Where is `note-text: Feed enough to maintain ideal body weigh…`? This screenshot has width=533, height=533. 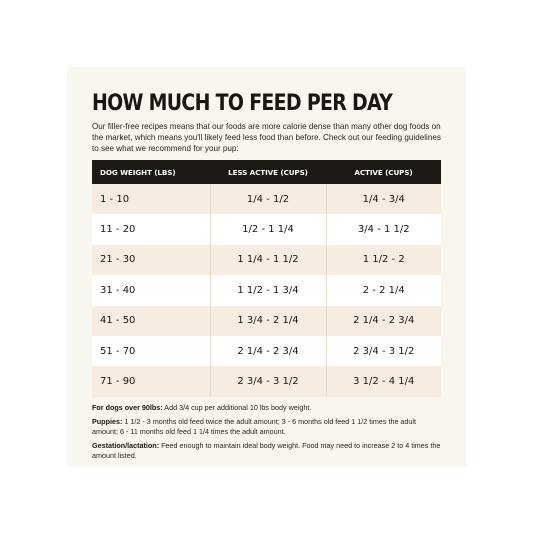
note-text: Feed enough to maintain ideal body weigh… is located at coordinates (266, 450).